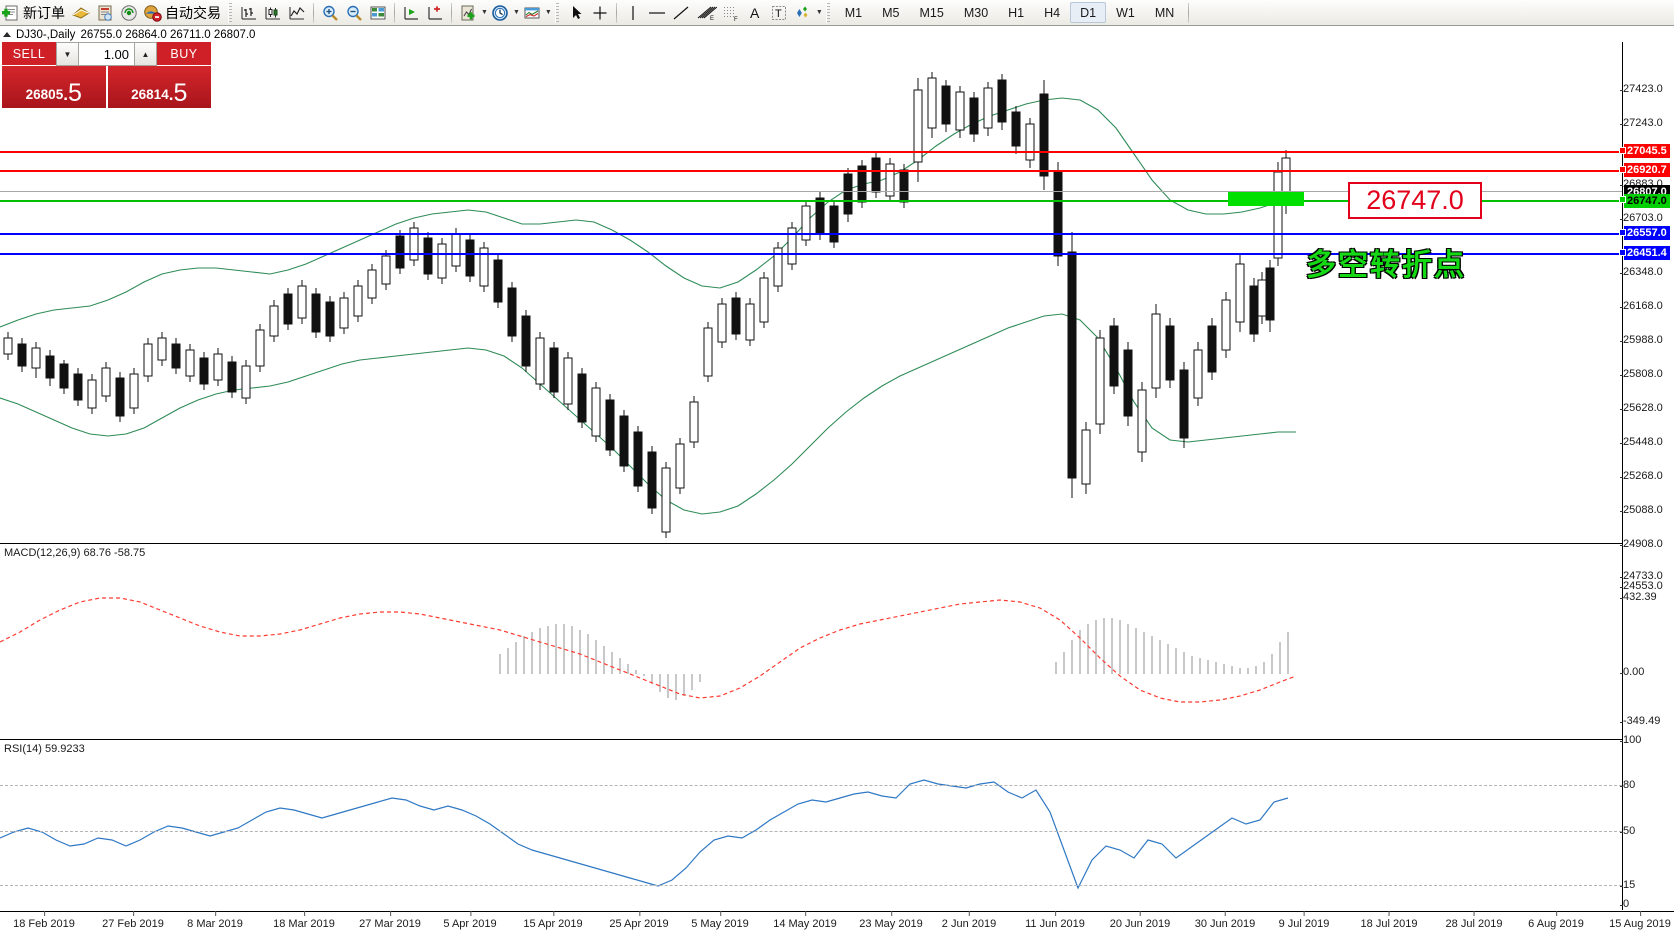 The height and width of the screenshot is (944, 1674). What do you see at coordinates (853, 12) in the screenshot?
I see `timeframe-m1: M1` at bounding box center [853, 12].